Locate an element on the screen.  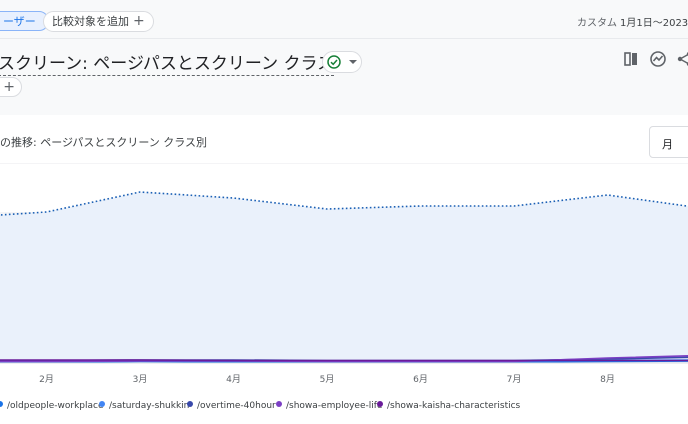
legend-item: /oldpeople-workplace is located at coordinates (52, 406).